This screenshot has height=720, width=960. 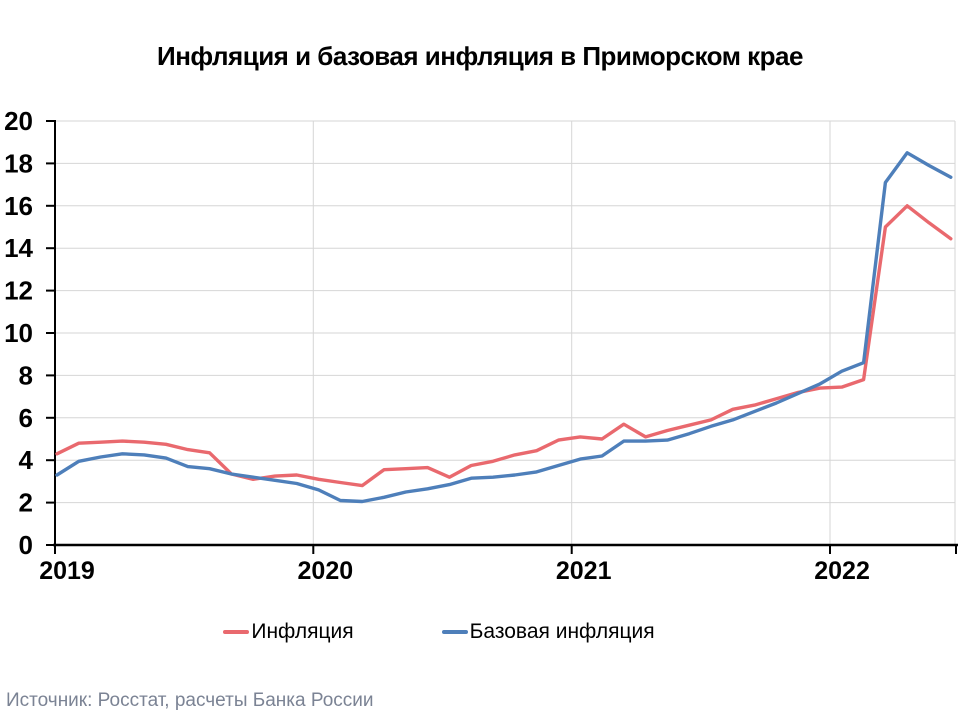 I want to click on y-tick-label: 12, so click(x=18, y=291).